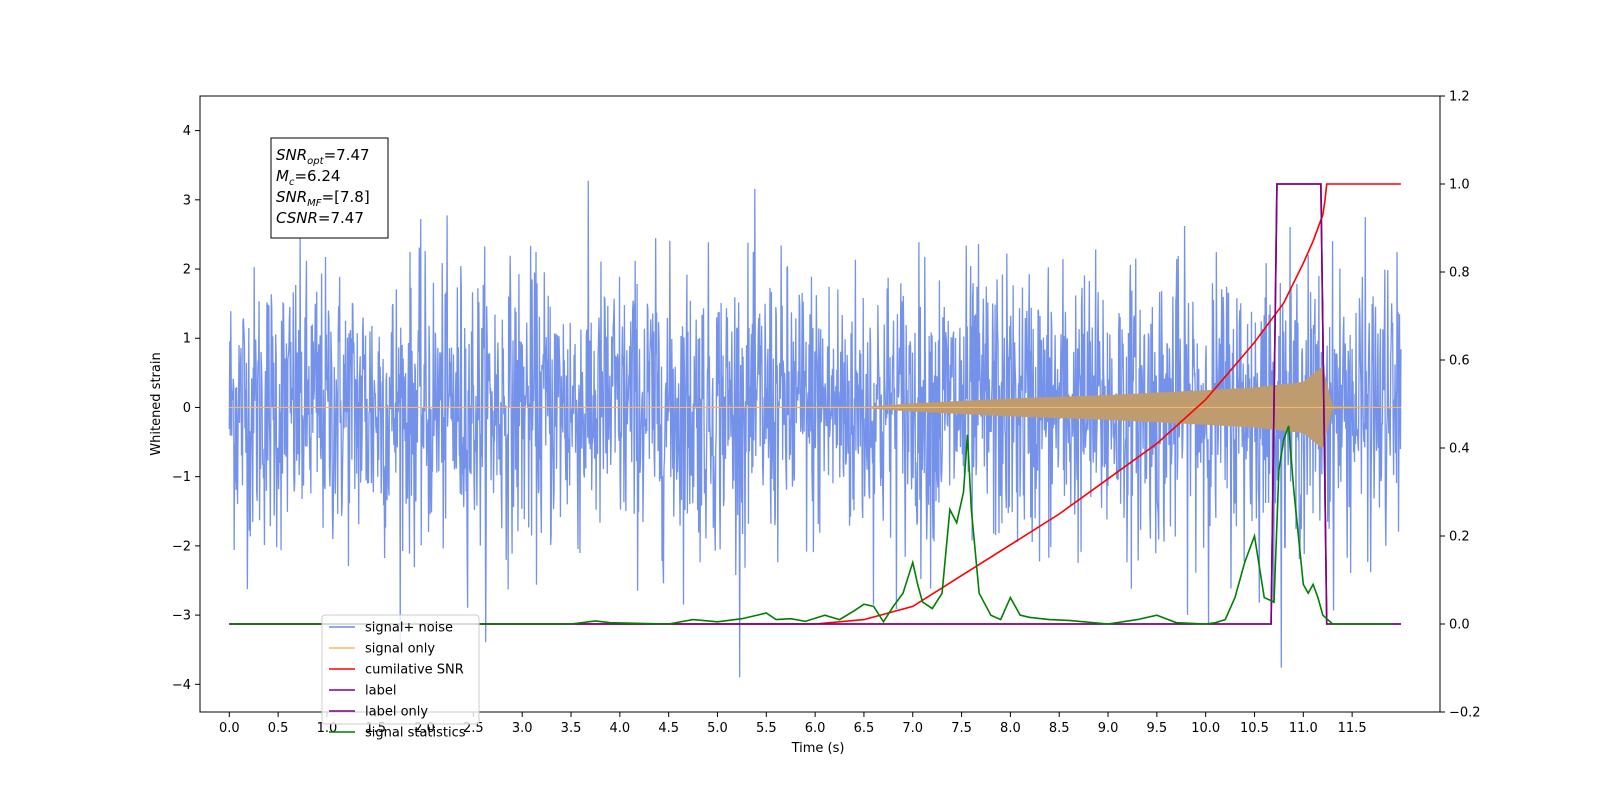  I want to click on x-tick-label: 9.0, so click(1108, 728).